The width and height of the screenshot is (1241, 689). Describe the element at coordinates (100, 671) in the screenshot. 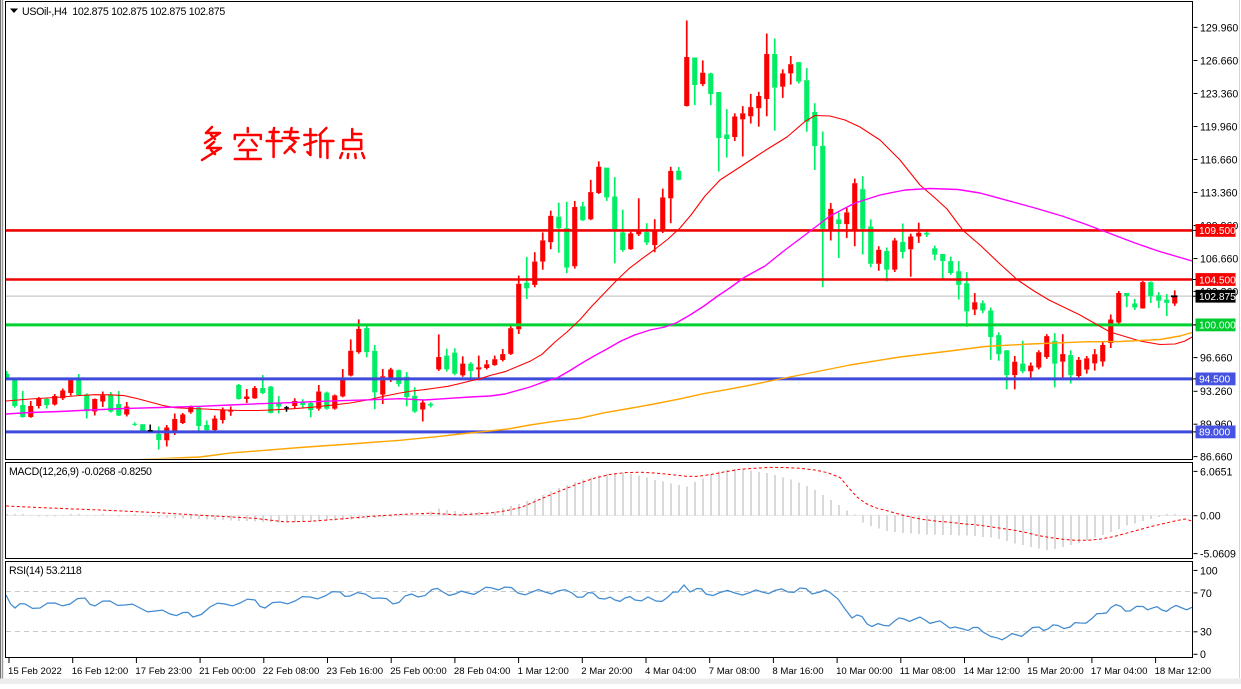

I see `svg-text: 16 Feb 12:00` at that location.